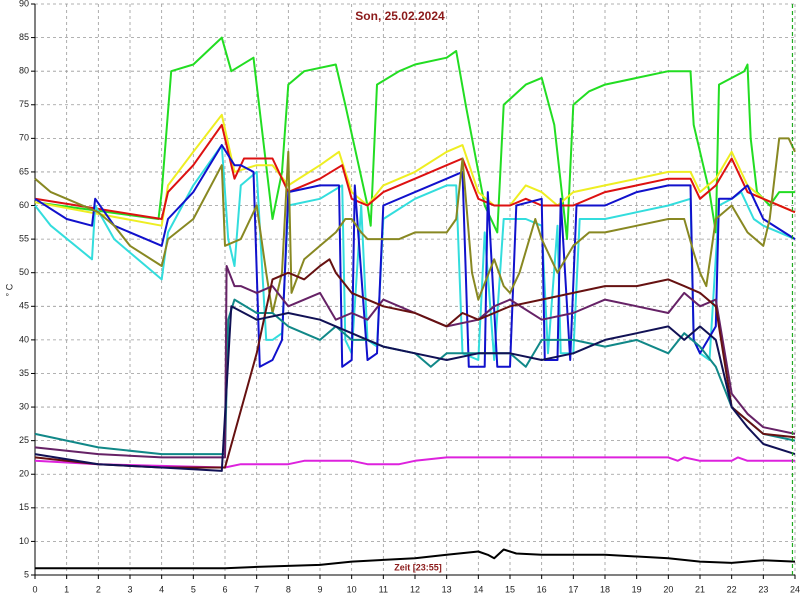  Describe the element at coordinates (24, 238) in the screenshot. I see `y-tick-label: 55` at that location.